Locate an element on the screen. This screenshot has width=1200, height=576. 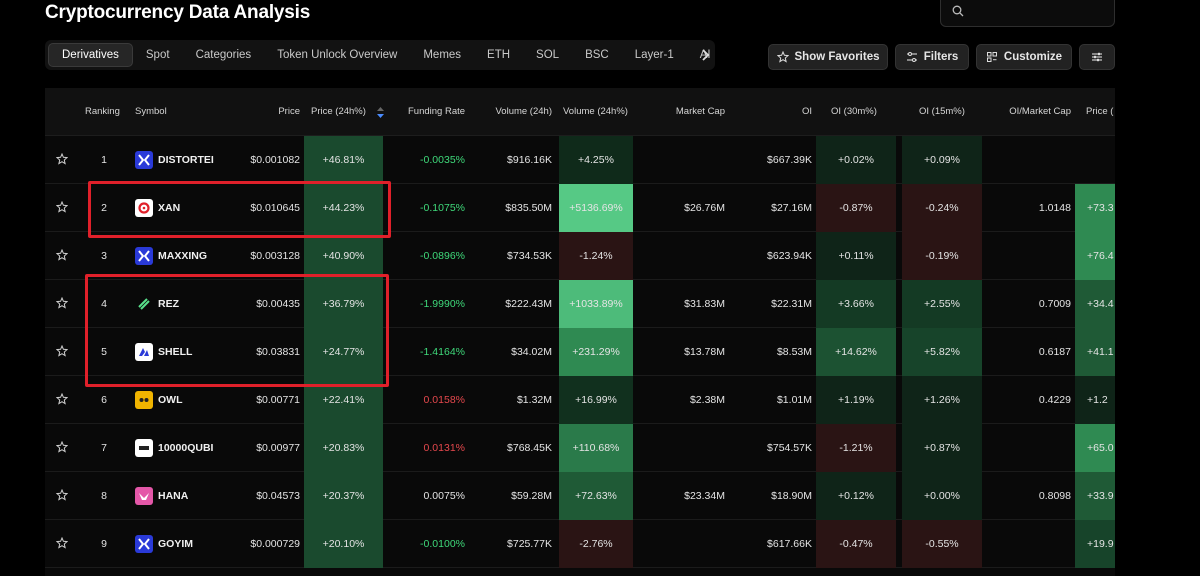
tab-categories: Categories is located at coordinates (223, 55).